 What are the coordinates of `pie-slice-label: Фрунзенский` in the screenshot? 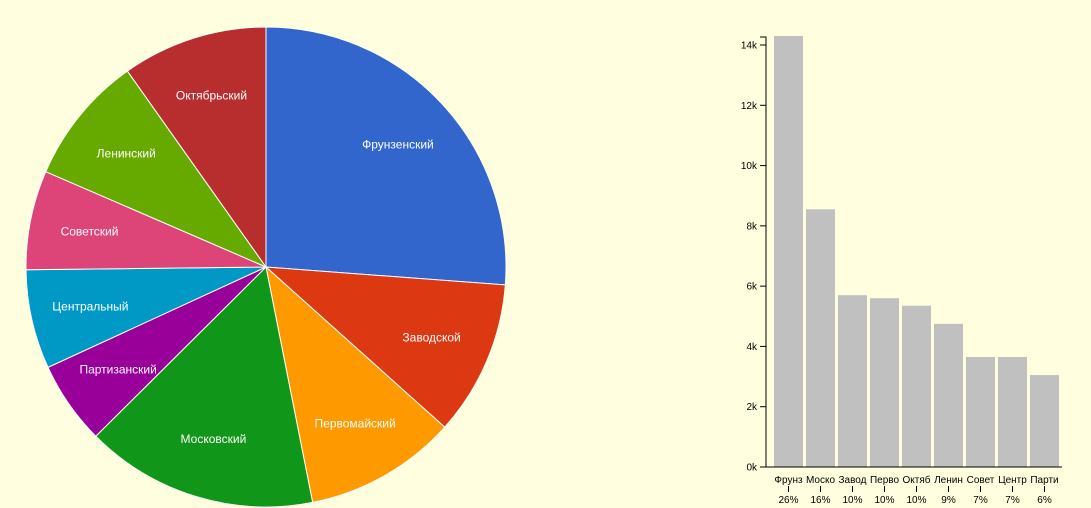 It's located at (398, 145).